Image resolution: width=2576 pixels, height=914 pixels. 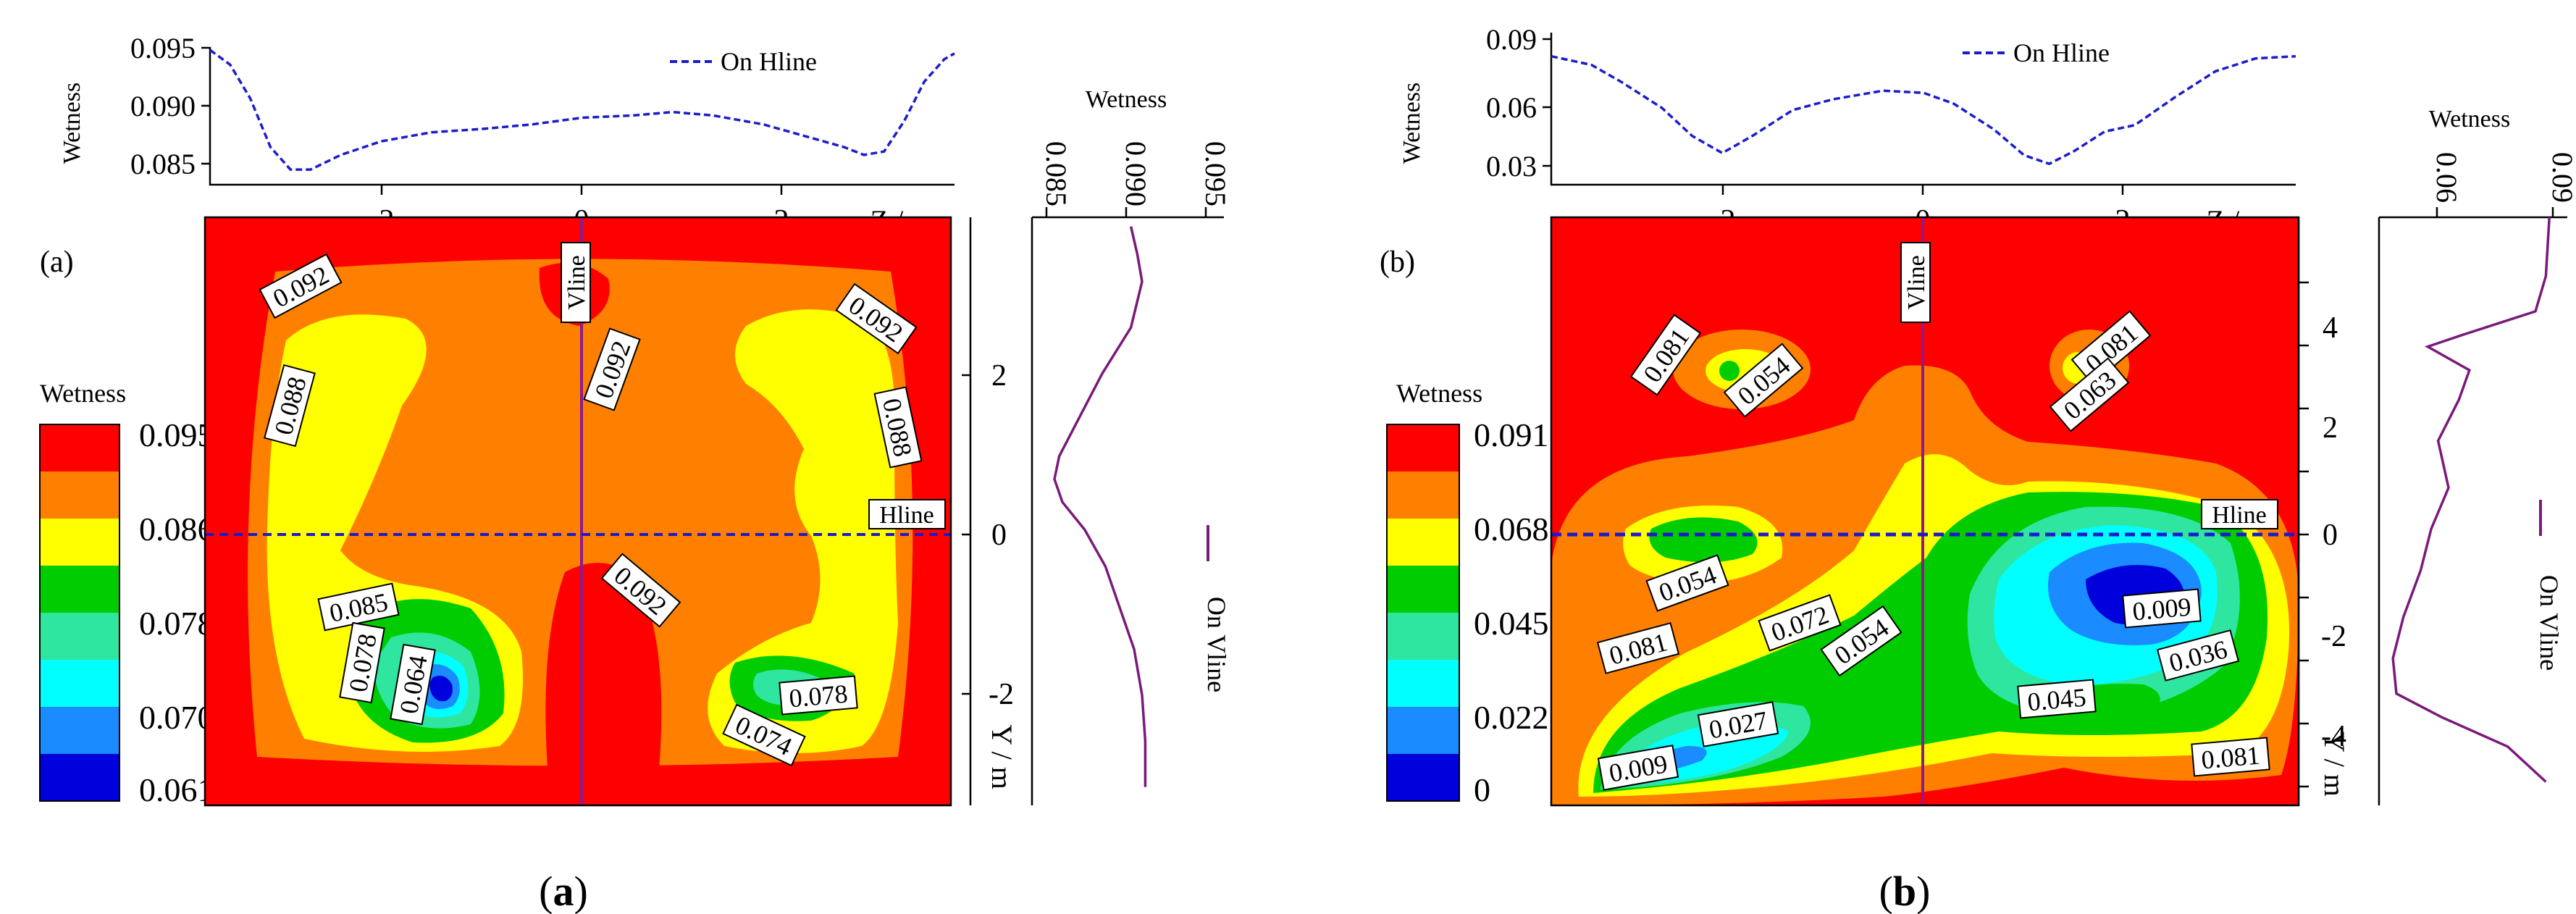 I want to click on panel-b-top-ytick-2: 0.03, so click(x=1511, y=166).